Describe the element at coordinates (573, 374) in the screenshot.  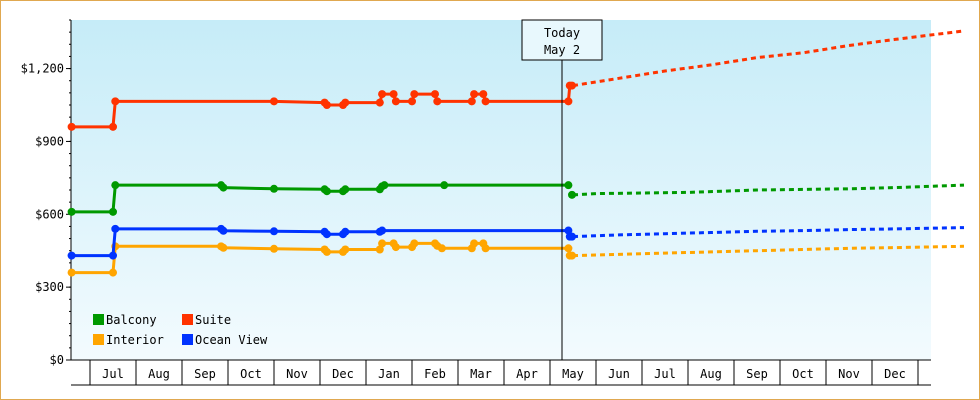
I see `x-tick-label: May` at that location.